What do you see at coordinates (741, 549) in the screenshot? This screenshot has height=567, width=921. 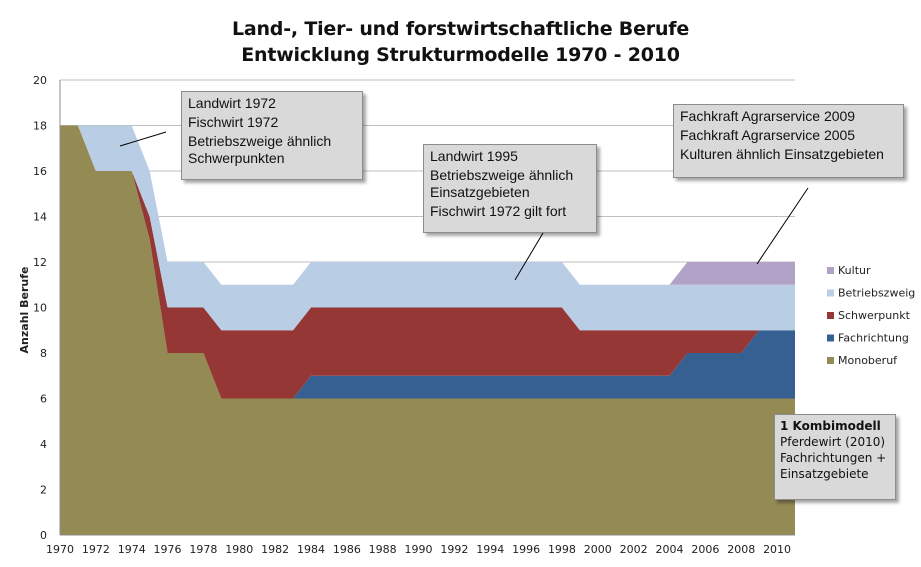 I see `x-tick-label: 2008` at bounding box center [741, 549].